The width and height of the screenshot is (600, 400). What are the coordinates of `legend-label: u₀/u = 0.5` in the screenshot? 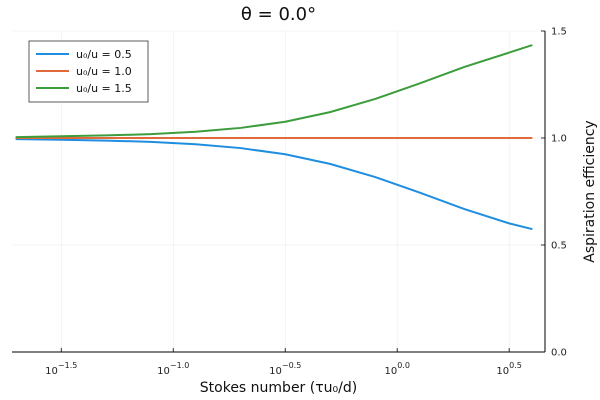 It's located at (104, 54).